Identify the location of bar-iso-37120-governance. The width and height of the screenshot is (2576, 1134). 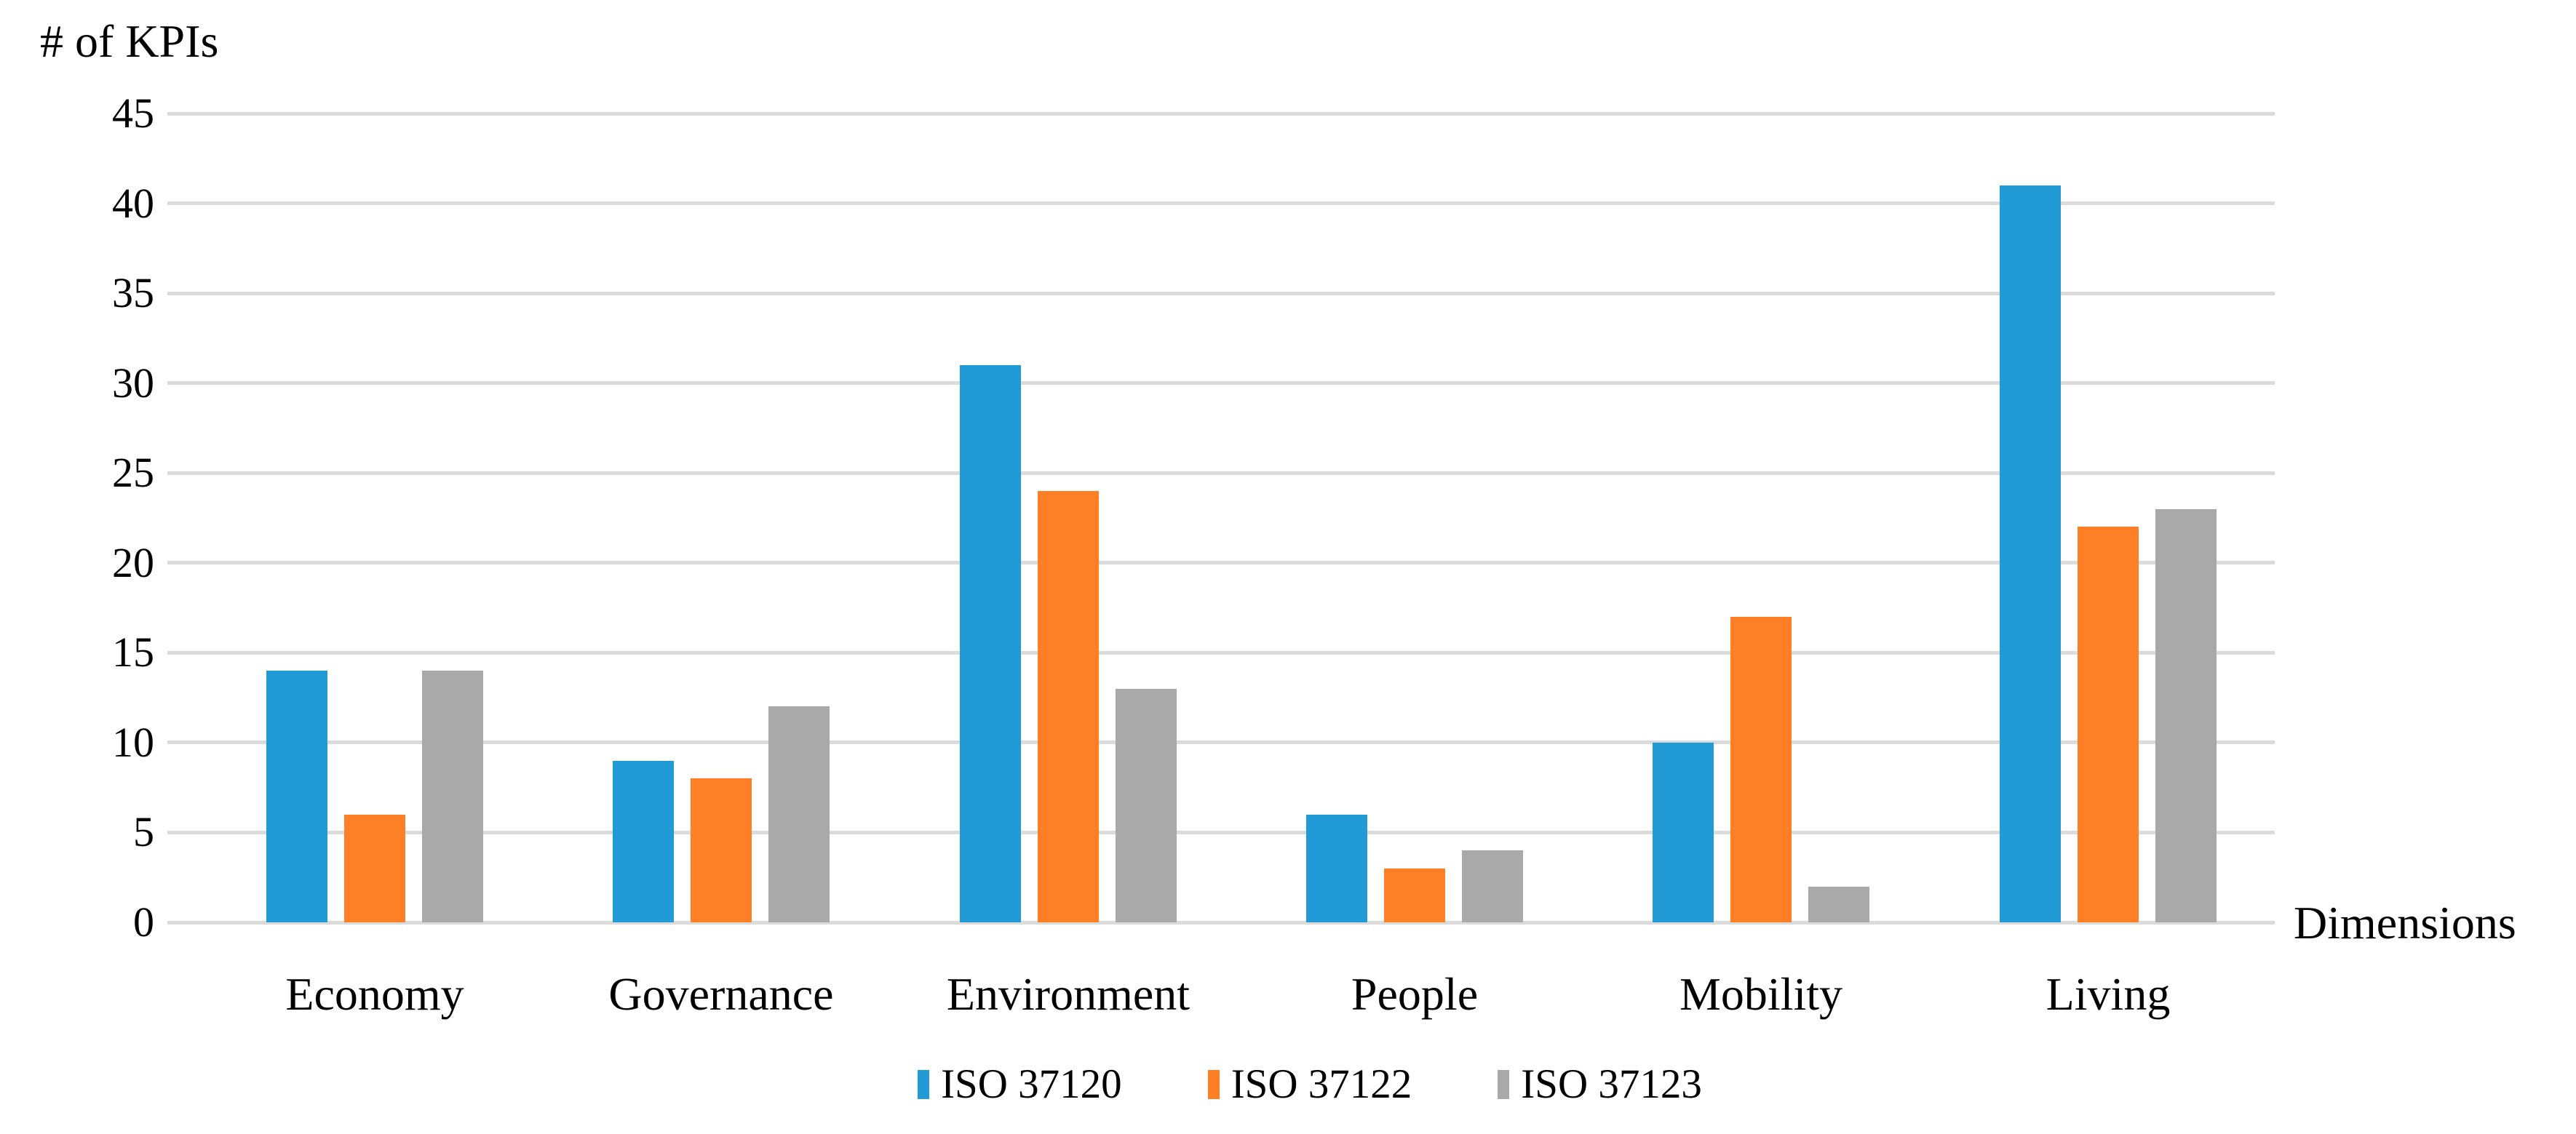
(643, 841).